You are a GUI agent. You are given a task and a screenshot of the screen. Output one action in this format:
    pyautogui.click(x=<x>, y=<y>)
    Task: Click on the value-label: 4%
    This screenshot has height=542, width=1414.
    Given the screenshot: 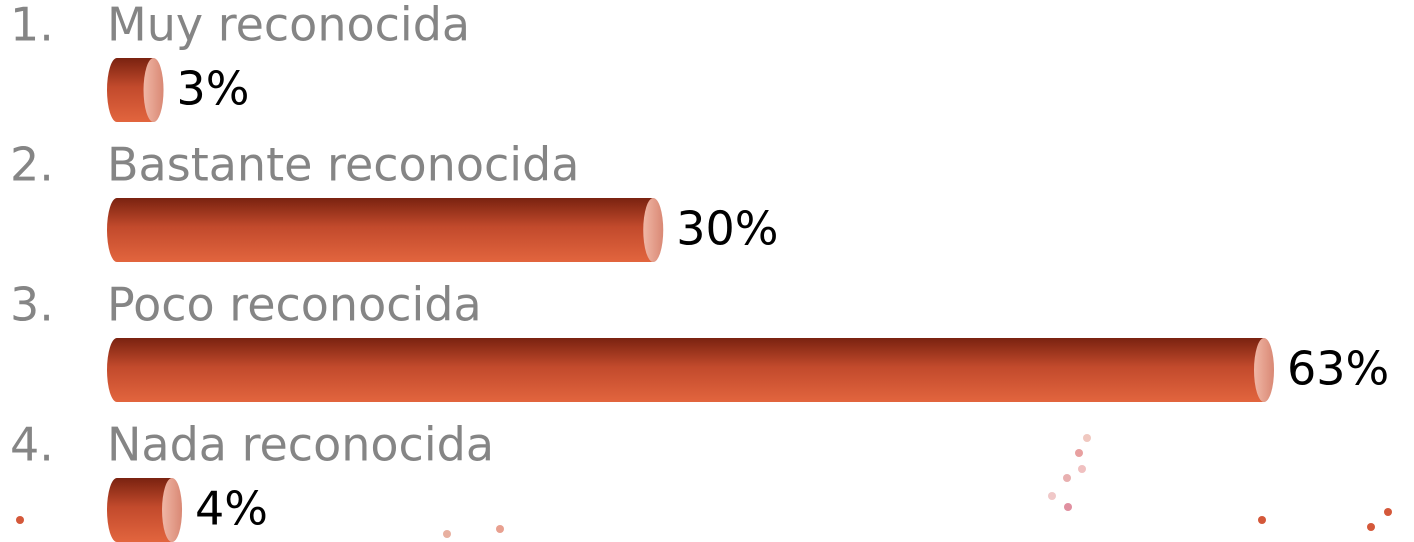 What is the action you would take?
    pyautogui.click(x=231, y=509)
    